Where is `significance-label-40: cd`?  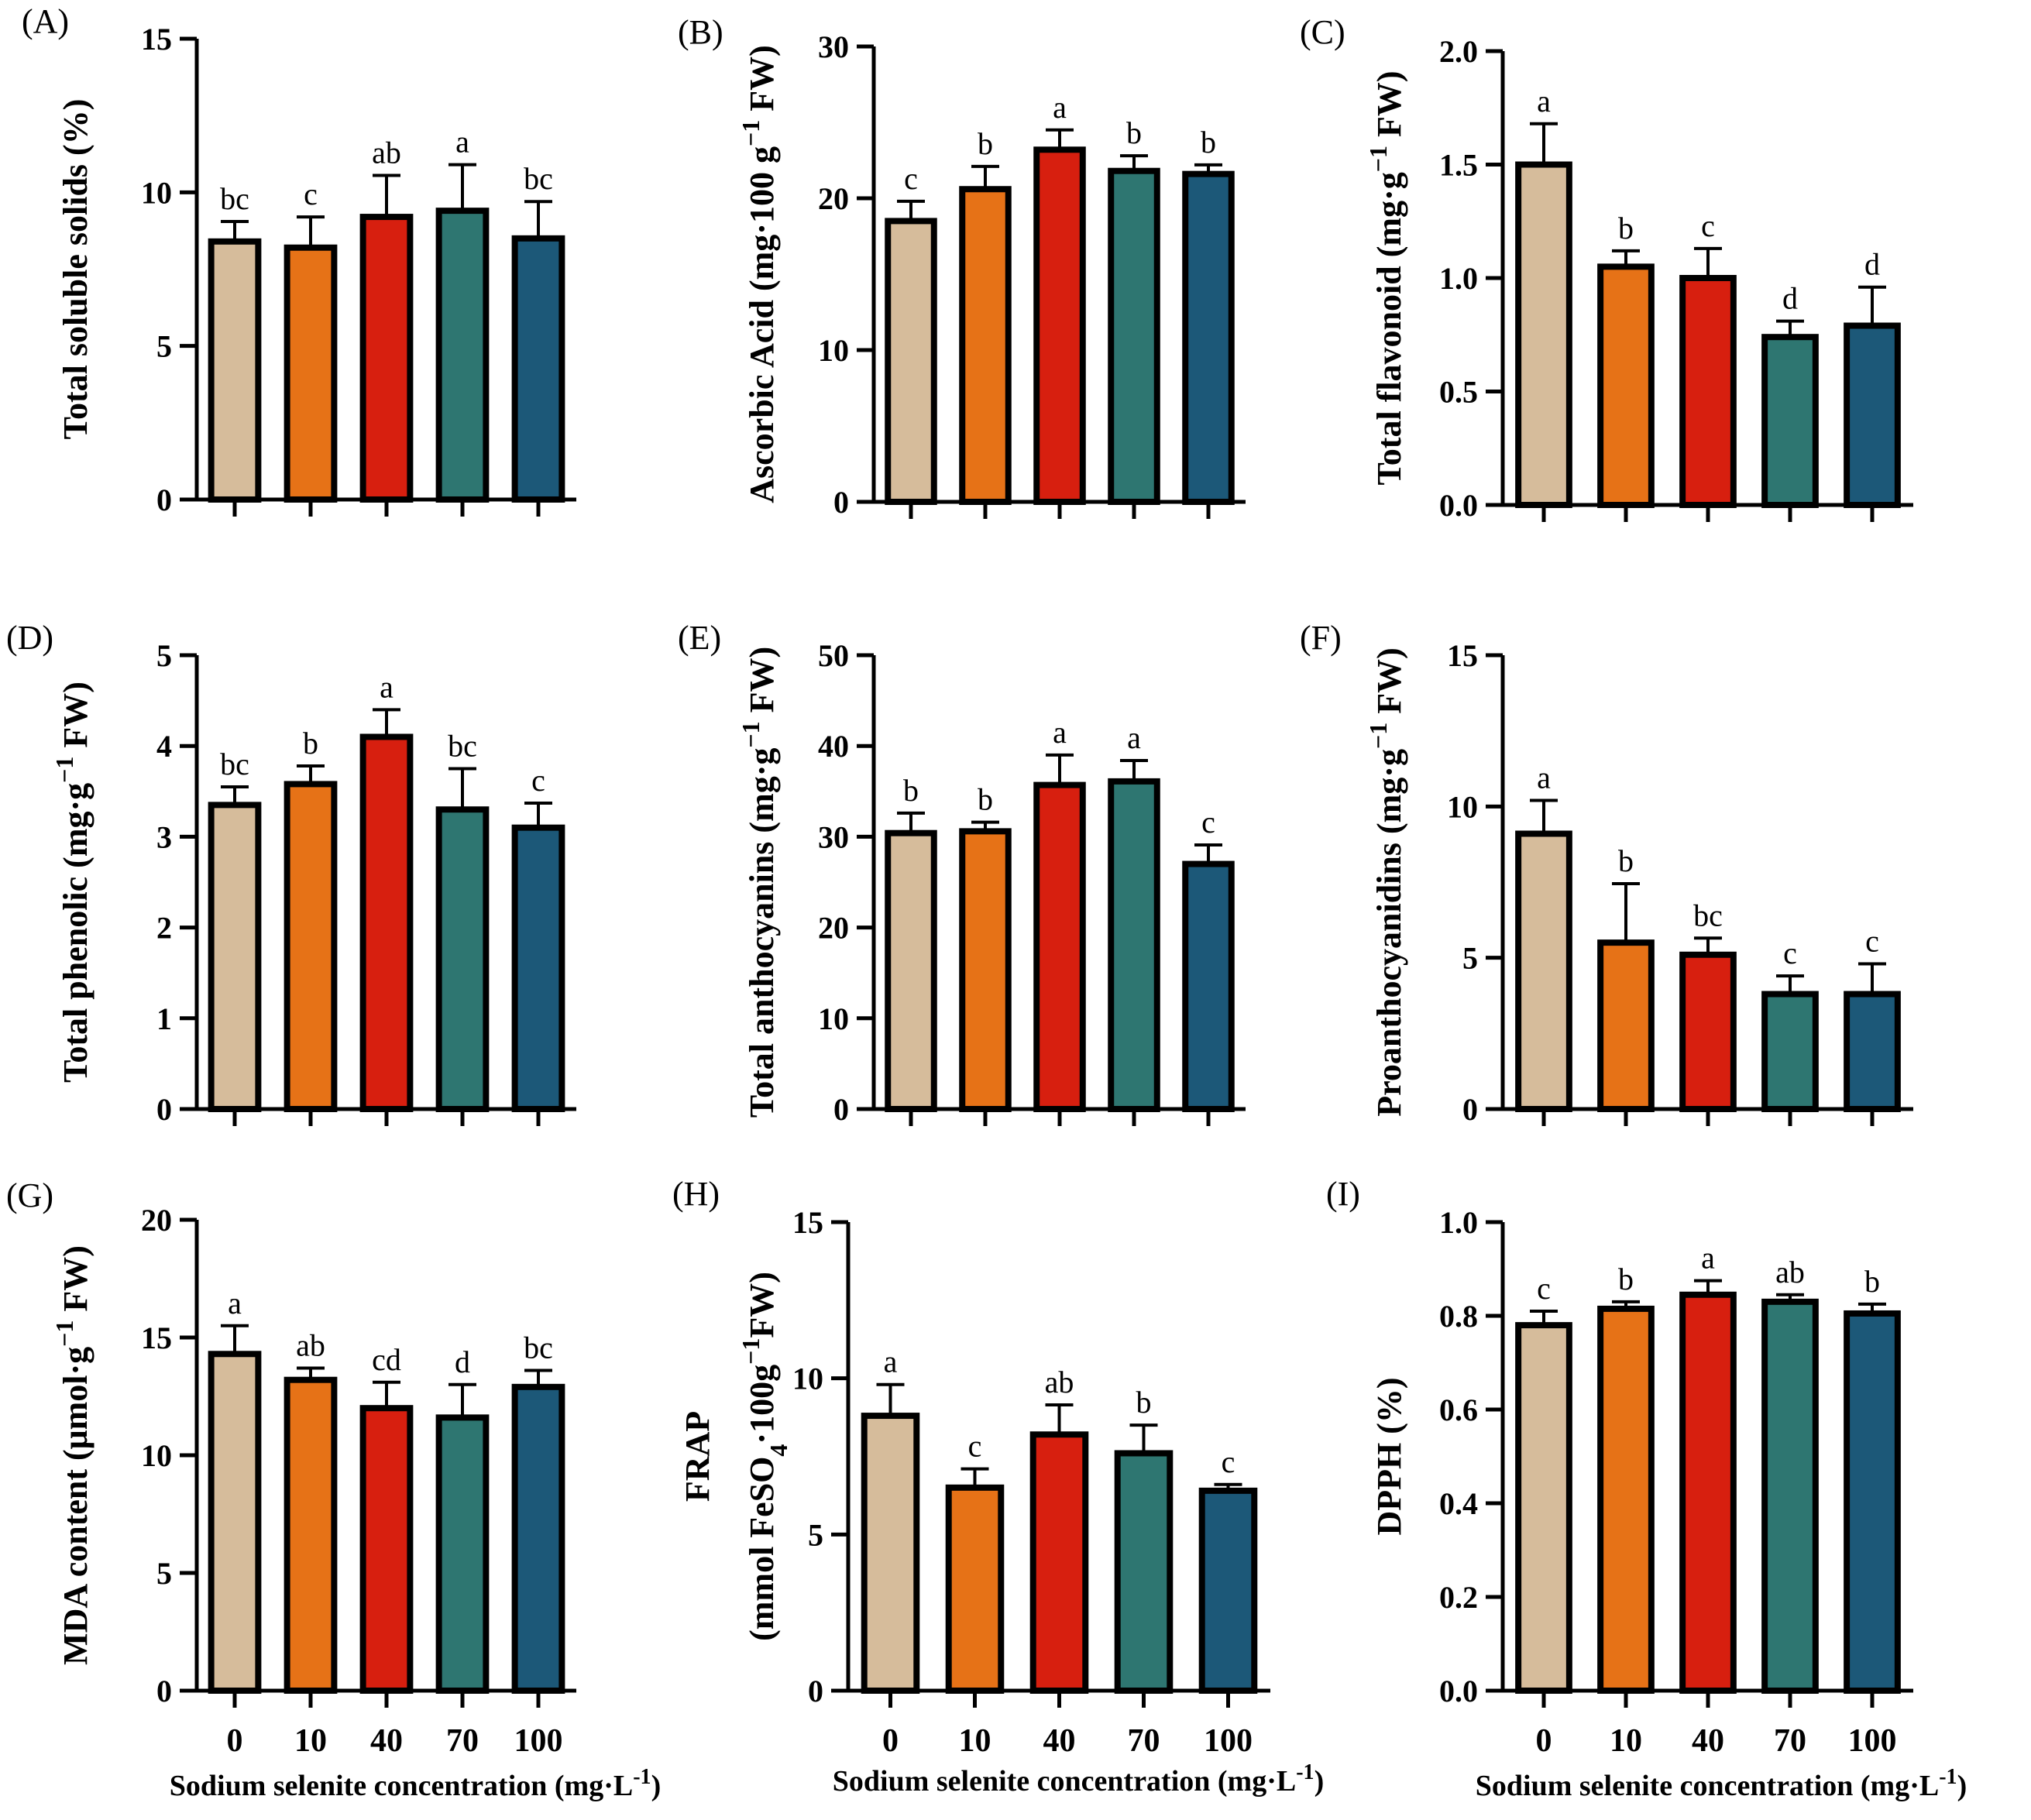 significance-label-40: cd is located at coordinates (386, 1359).